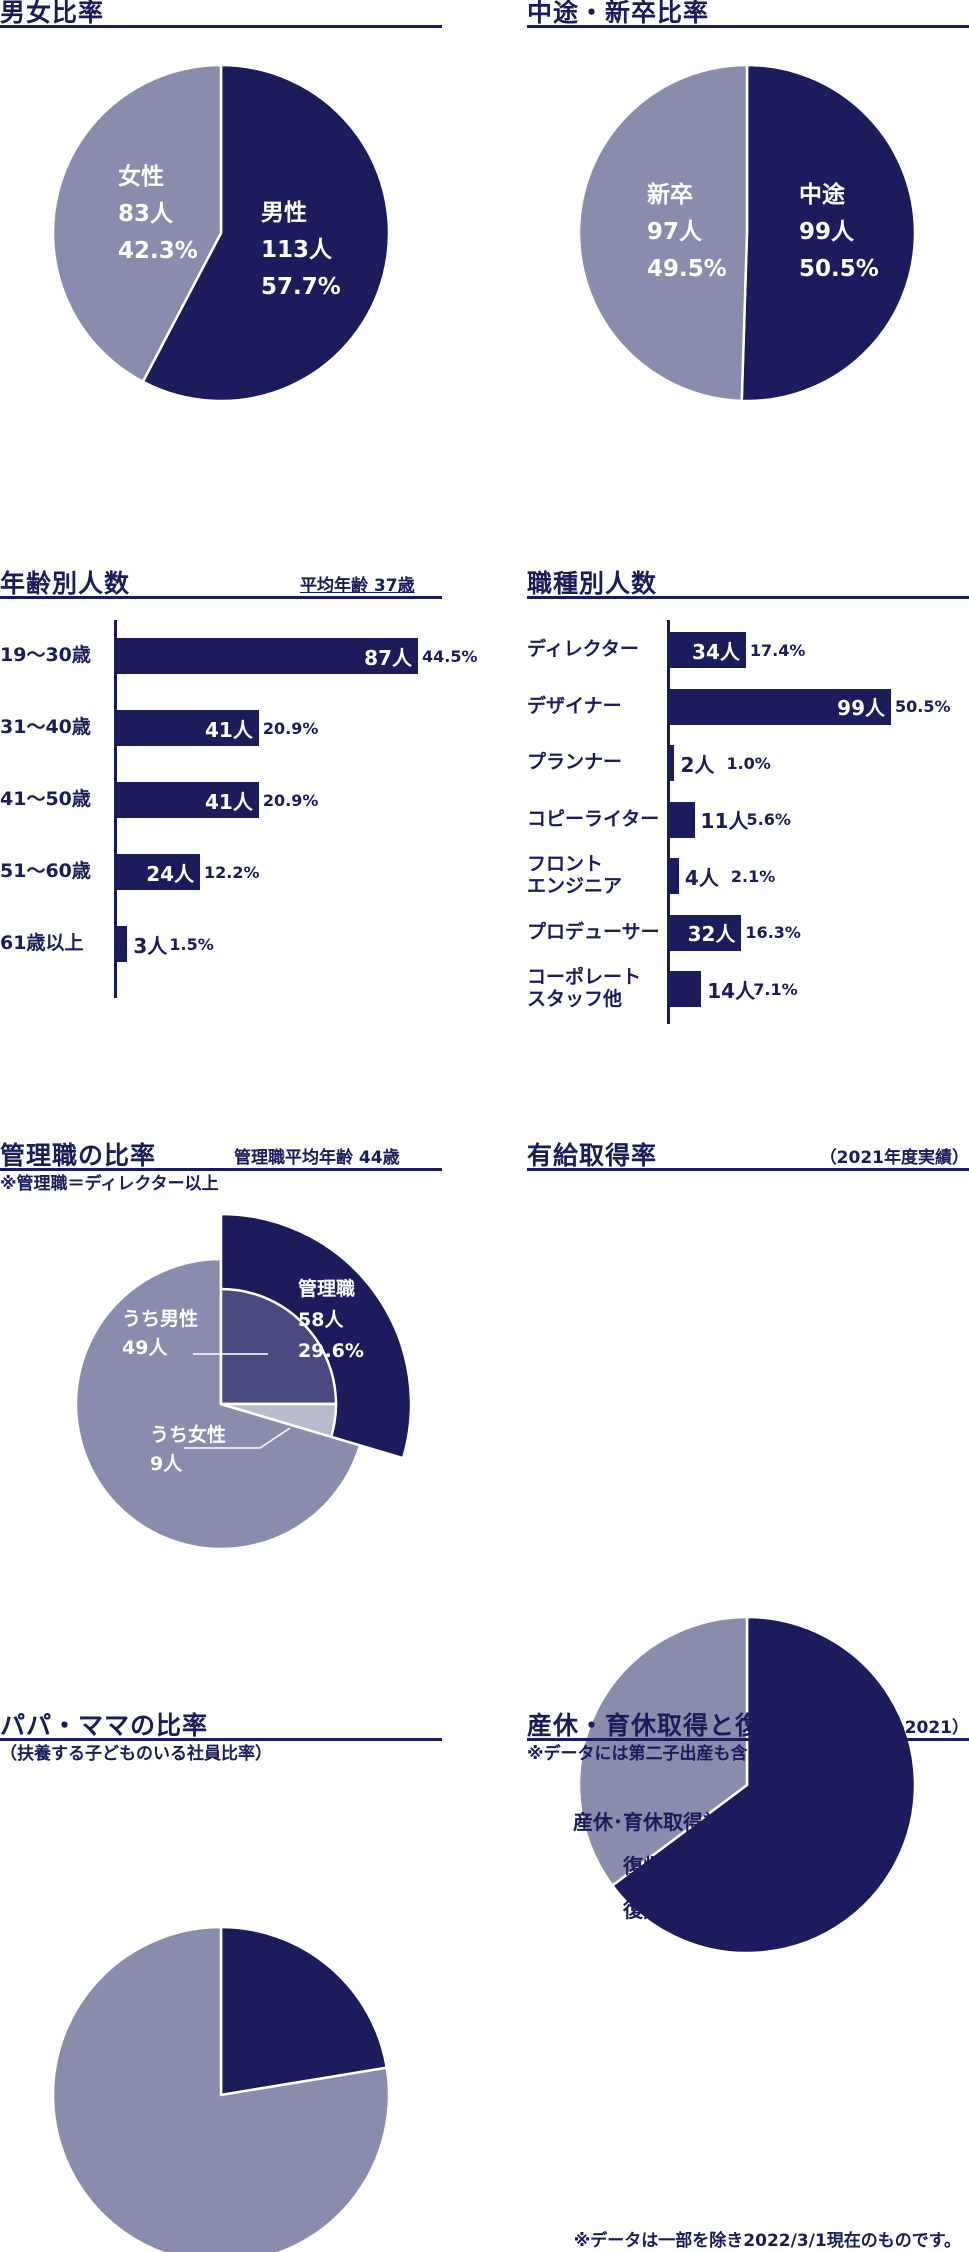 The height and width of the screenshot is (2252, 969). Describe the element at coordinates (388, 657) in the screenshot. I see `bar-count-label: 87人` at that location.